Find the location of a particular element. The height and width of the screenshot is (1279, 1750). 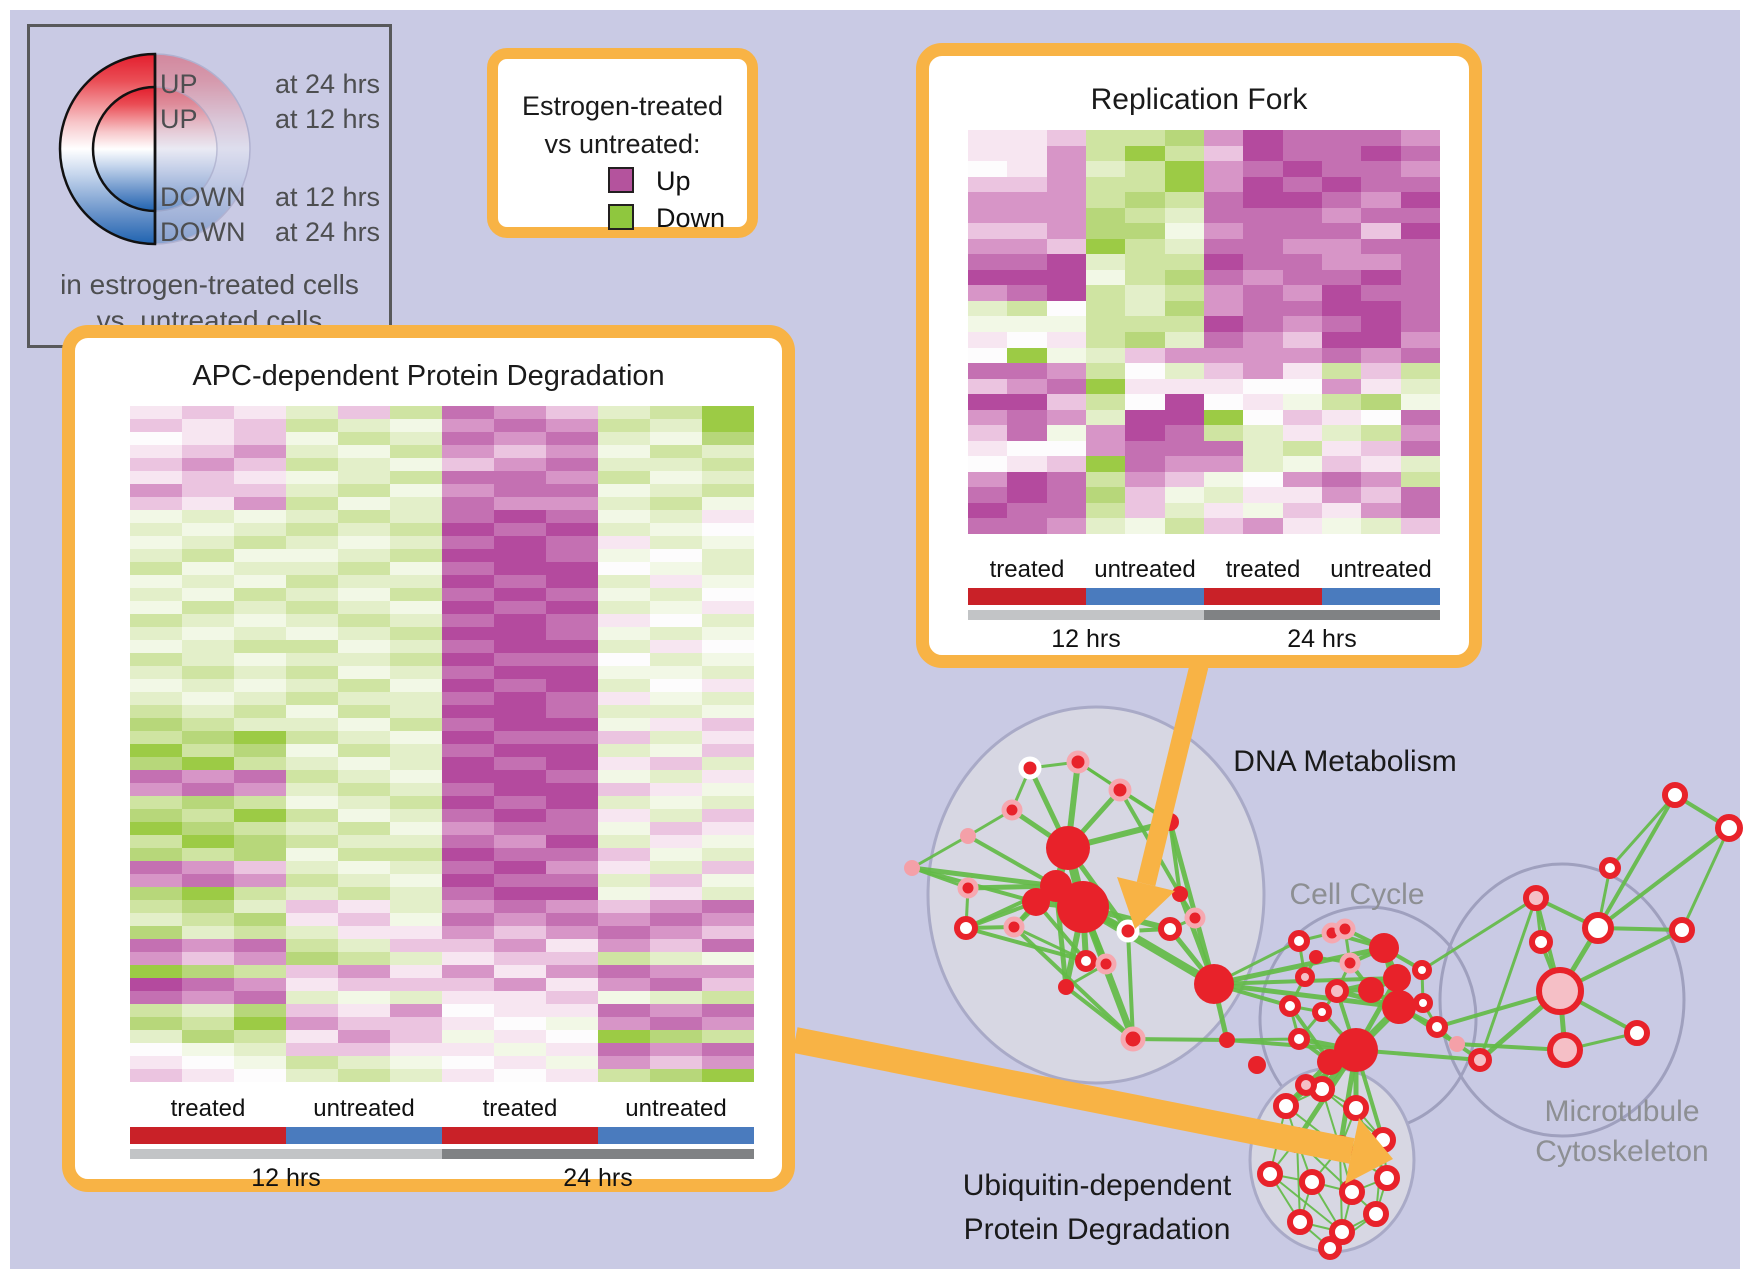

cluster-shape-microtubule is located at coordinates (1562, 1000).